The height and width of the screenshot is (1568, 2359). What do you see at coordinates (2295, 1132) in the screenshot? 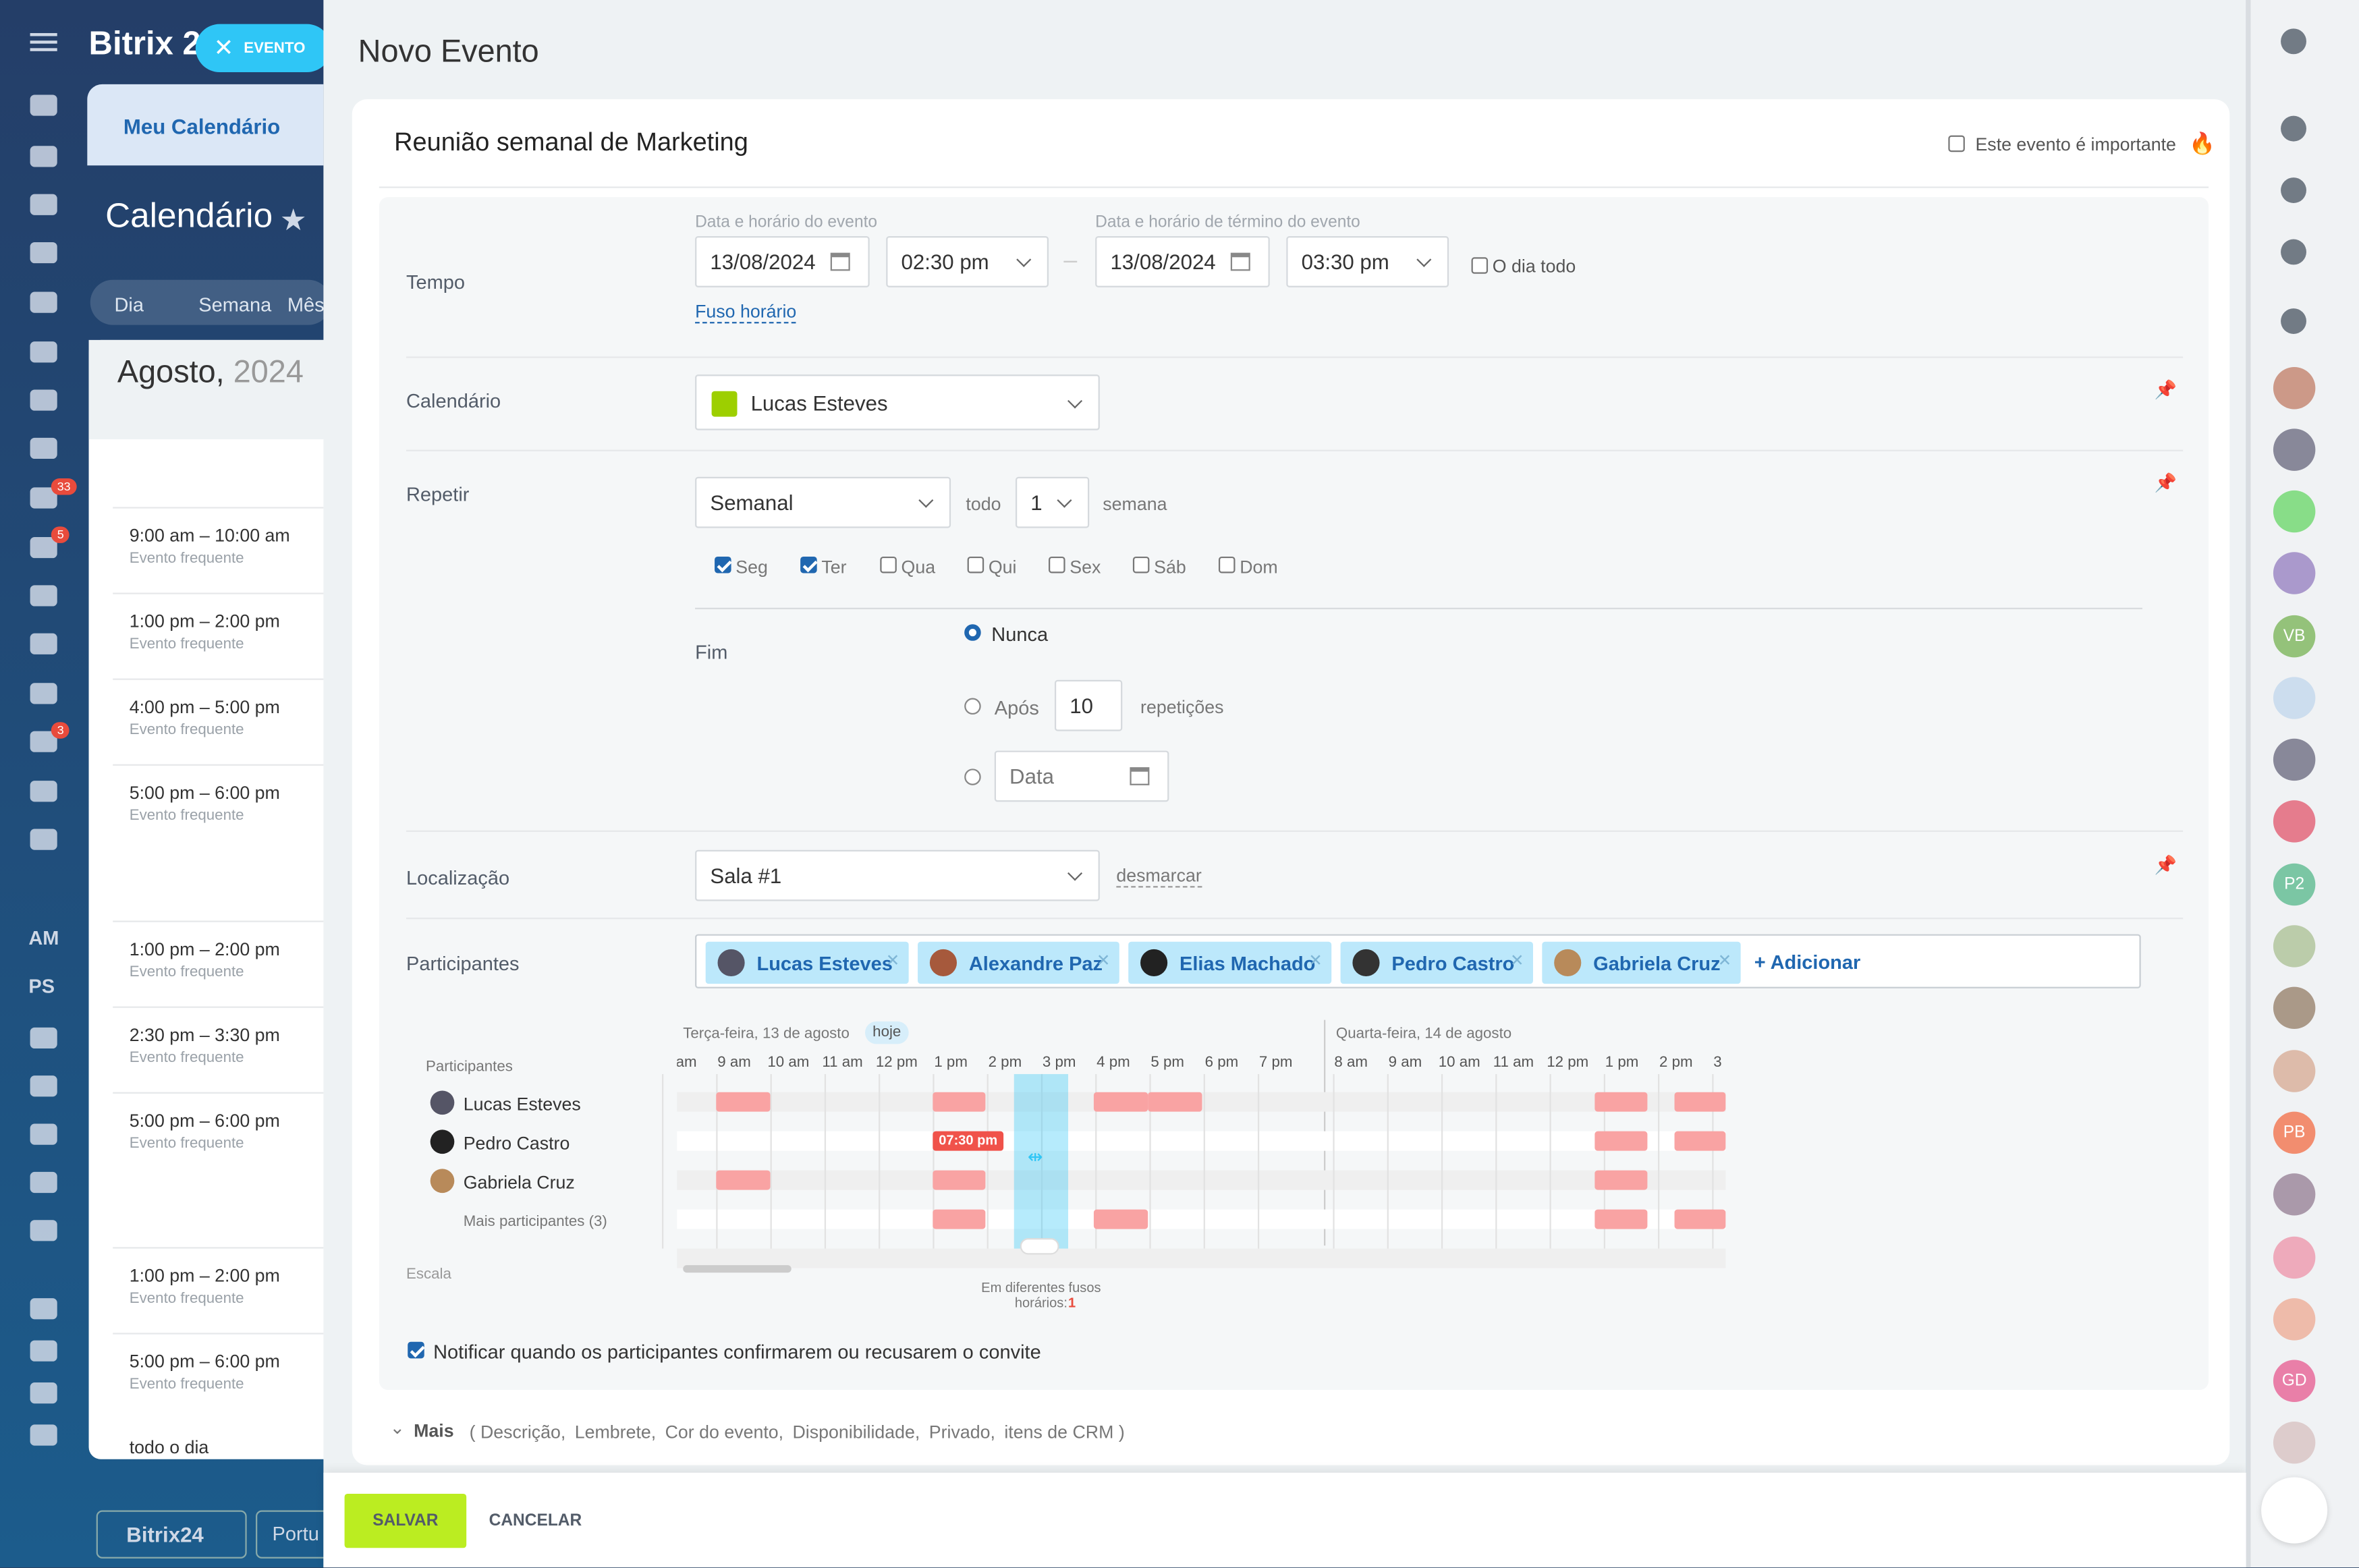
I see `right-avatar: PB` at bounding box center [2295, 1132].